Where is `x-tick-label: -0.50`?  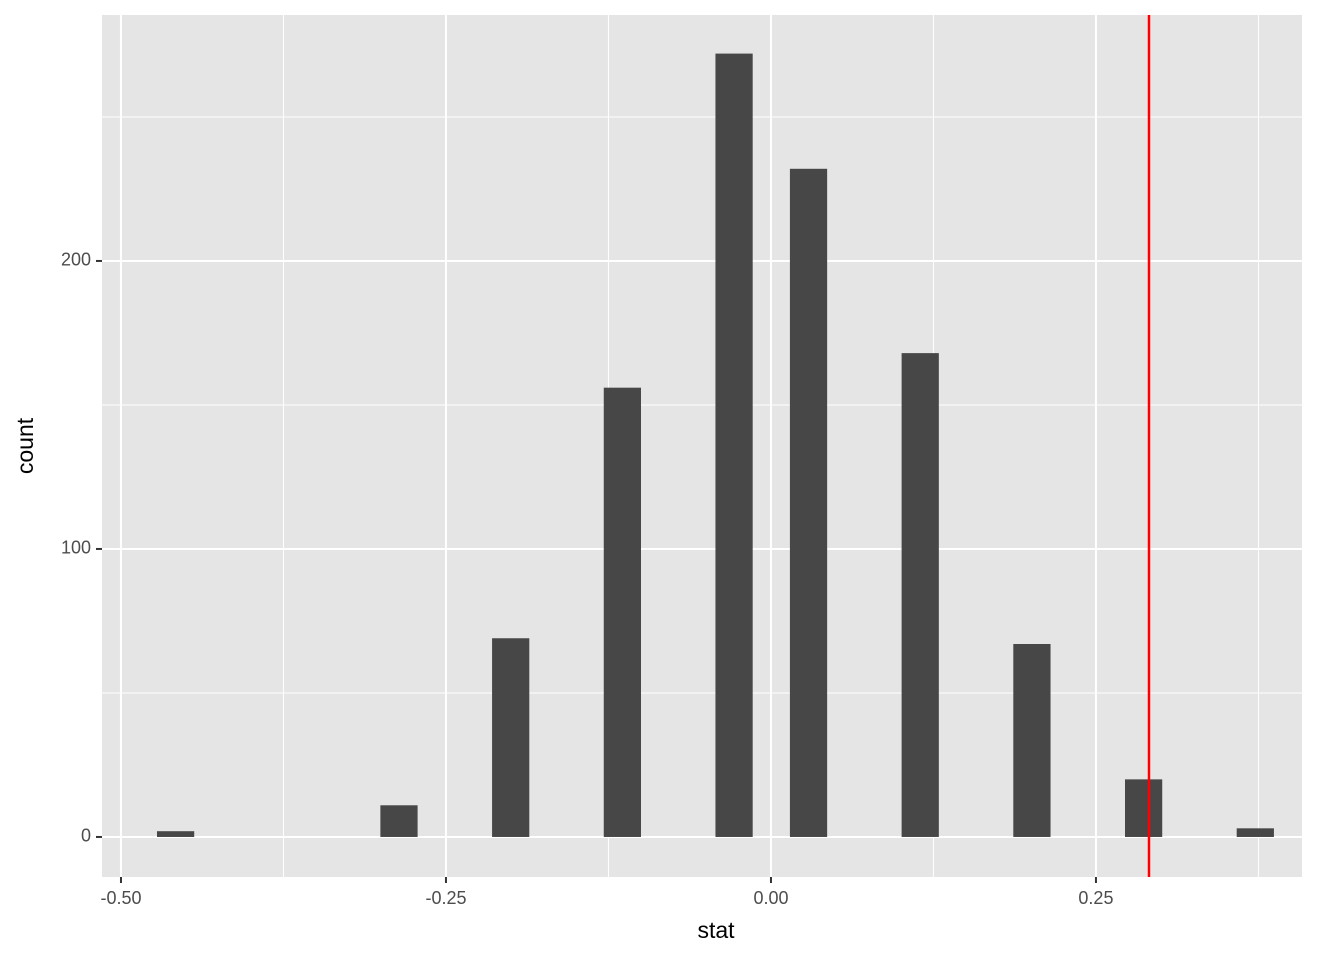
x-tick-label: -0.50 is located at coordinates (120, 898).